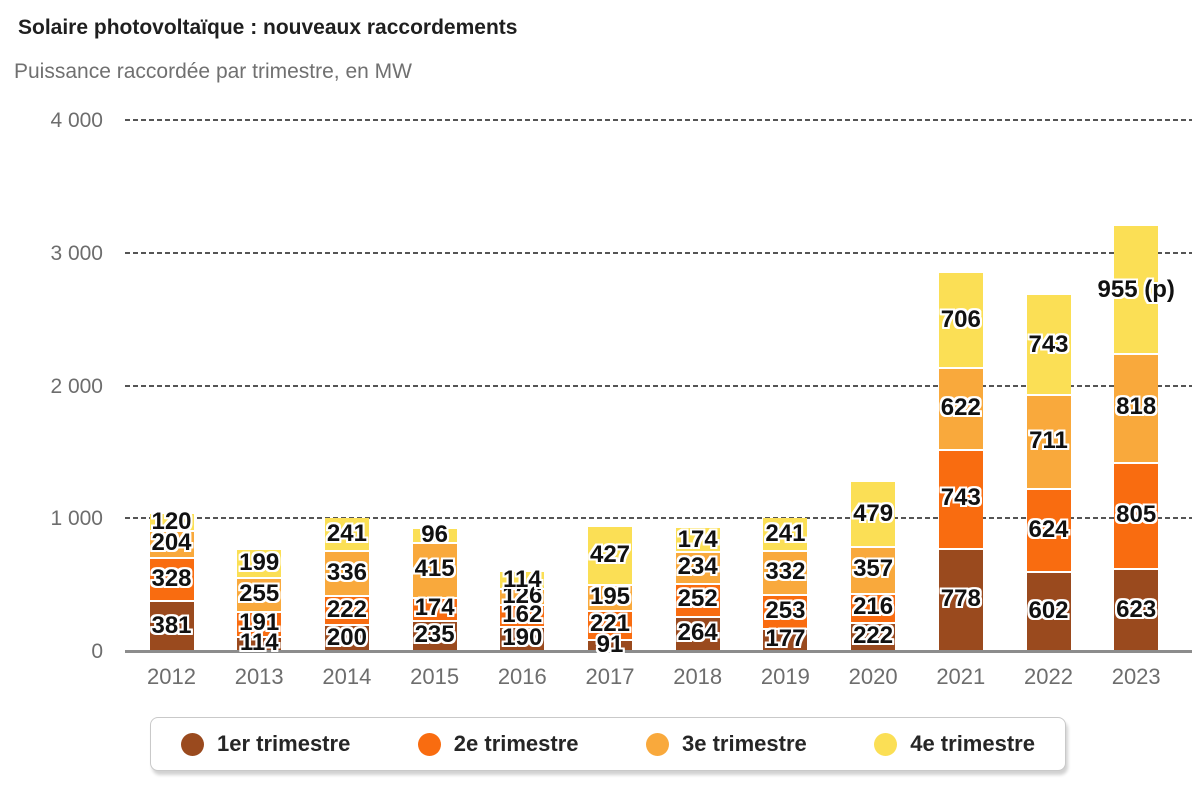  I want to click on bar-value-label-2021-q4: 706, so click(960, 319).